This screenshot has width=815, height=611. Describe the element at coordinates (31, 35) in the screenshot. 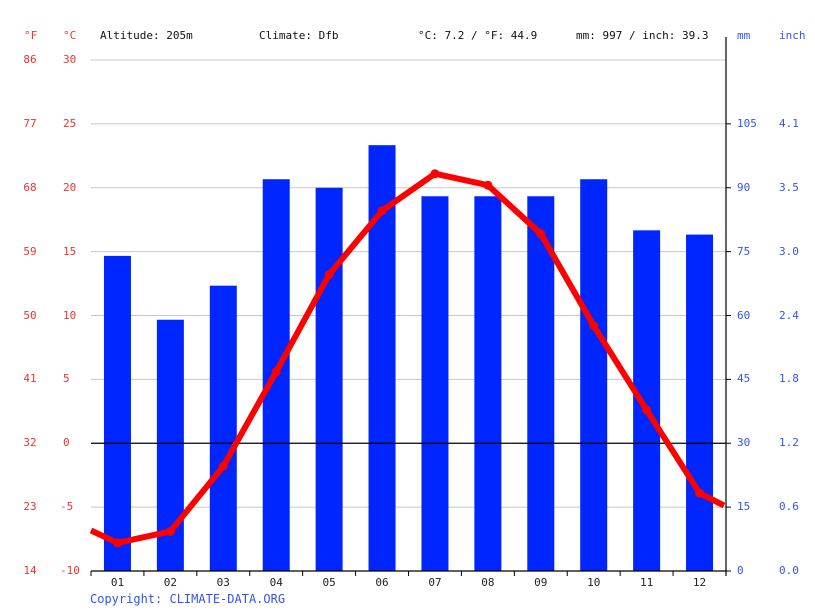

I see `fahrenheit-unit-label: °F` at that location.